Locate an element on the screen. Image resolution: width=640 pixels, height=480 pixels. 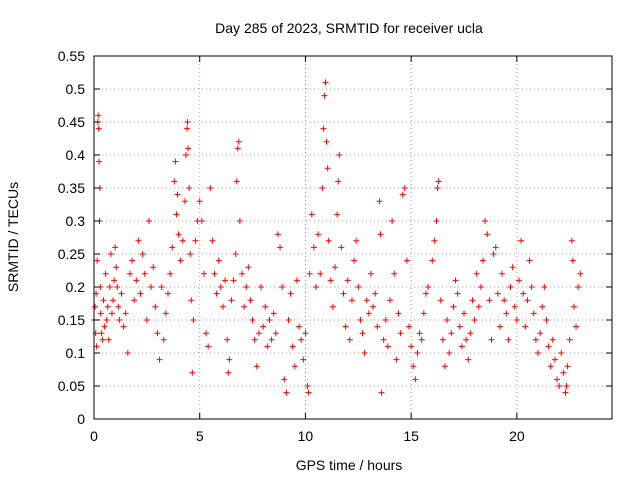
y-tick-label: 0.2 is located at coordinates (76, 287).